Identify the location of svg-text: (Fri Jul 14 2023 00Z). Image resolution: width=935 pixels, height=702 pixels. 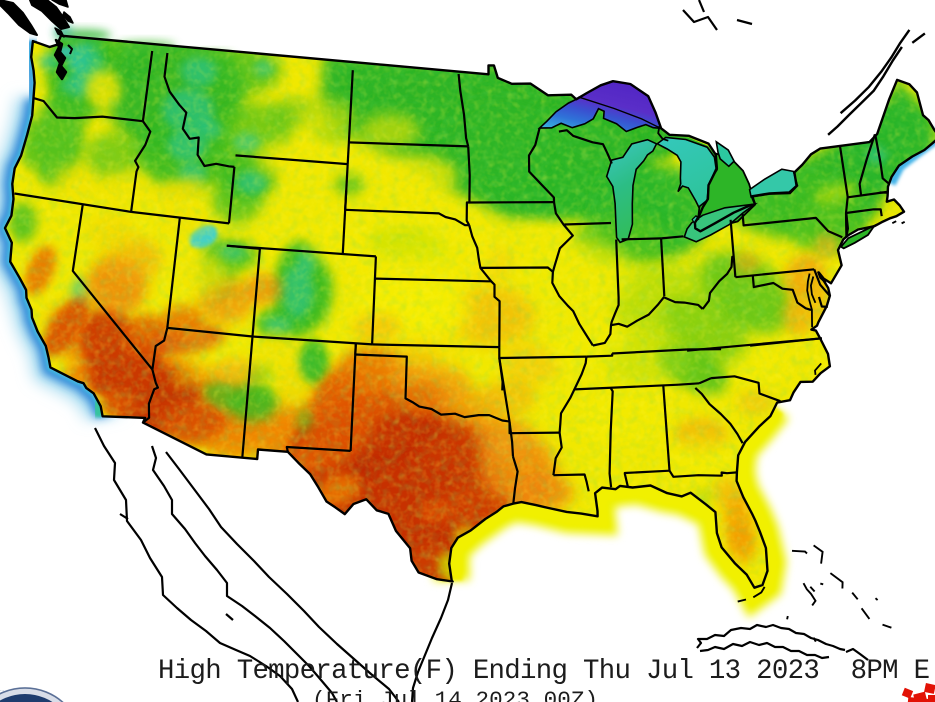
(455, 694).